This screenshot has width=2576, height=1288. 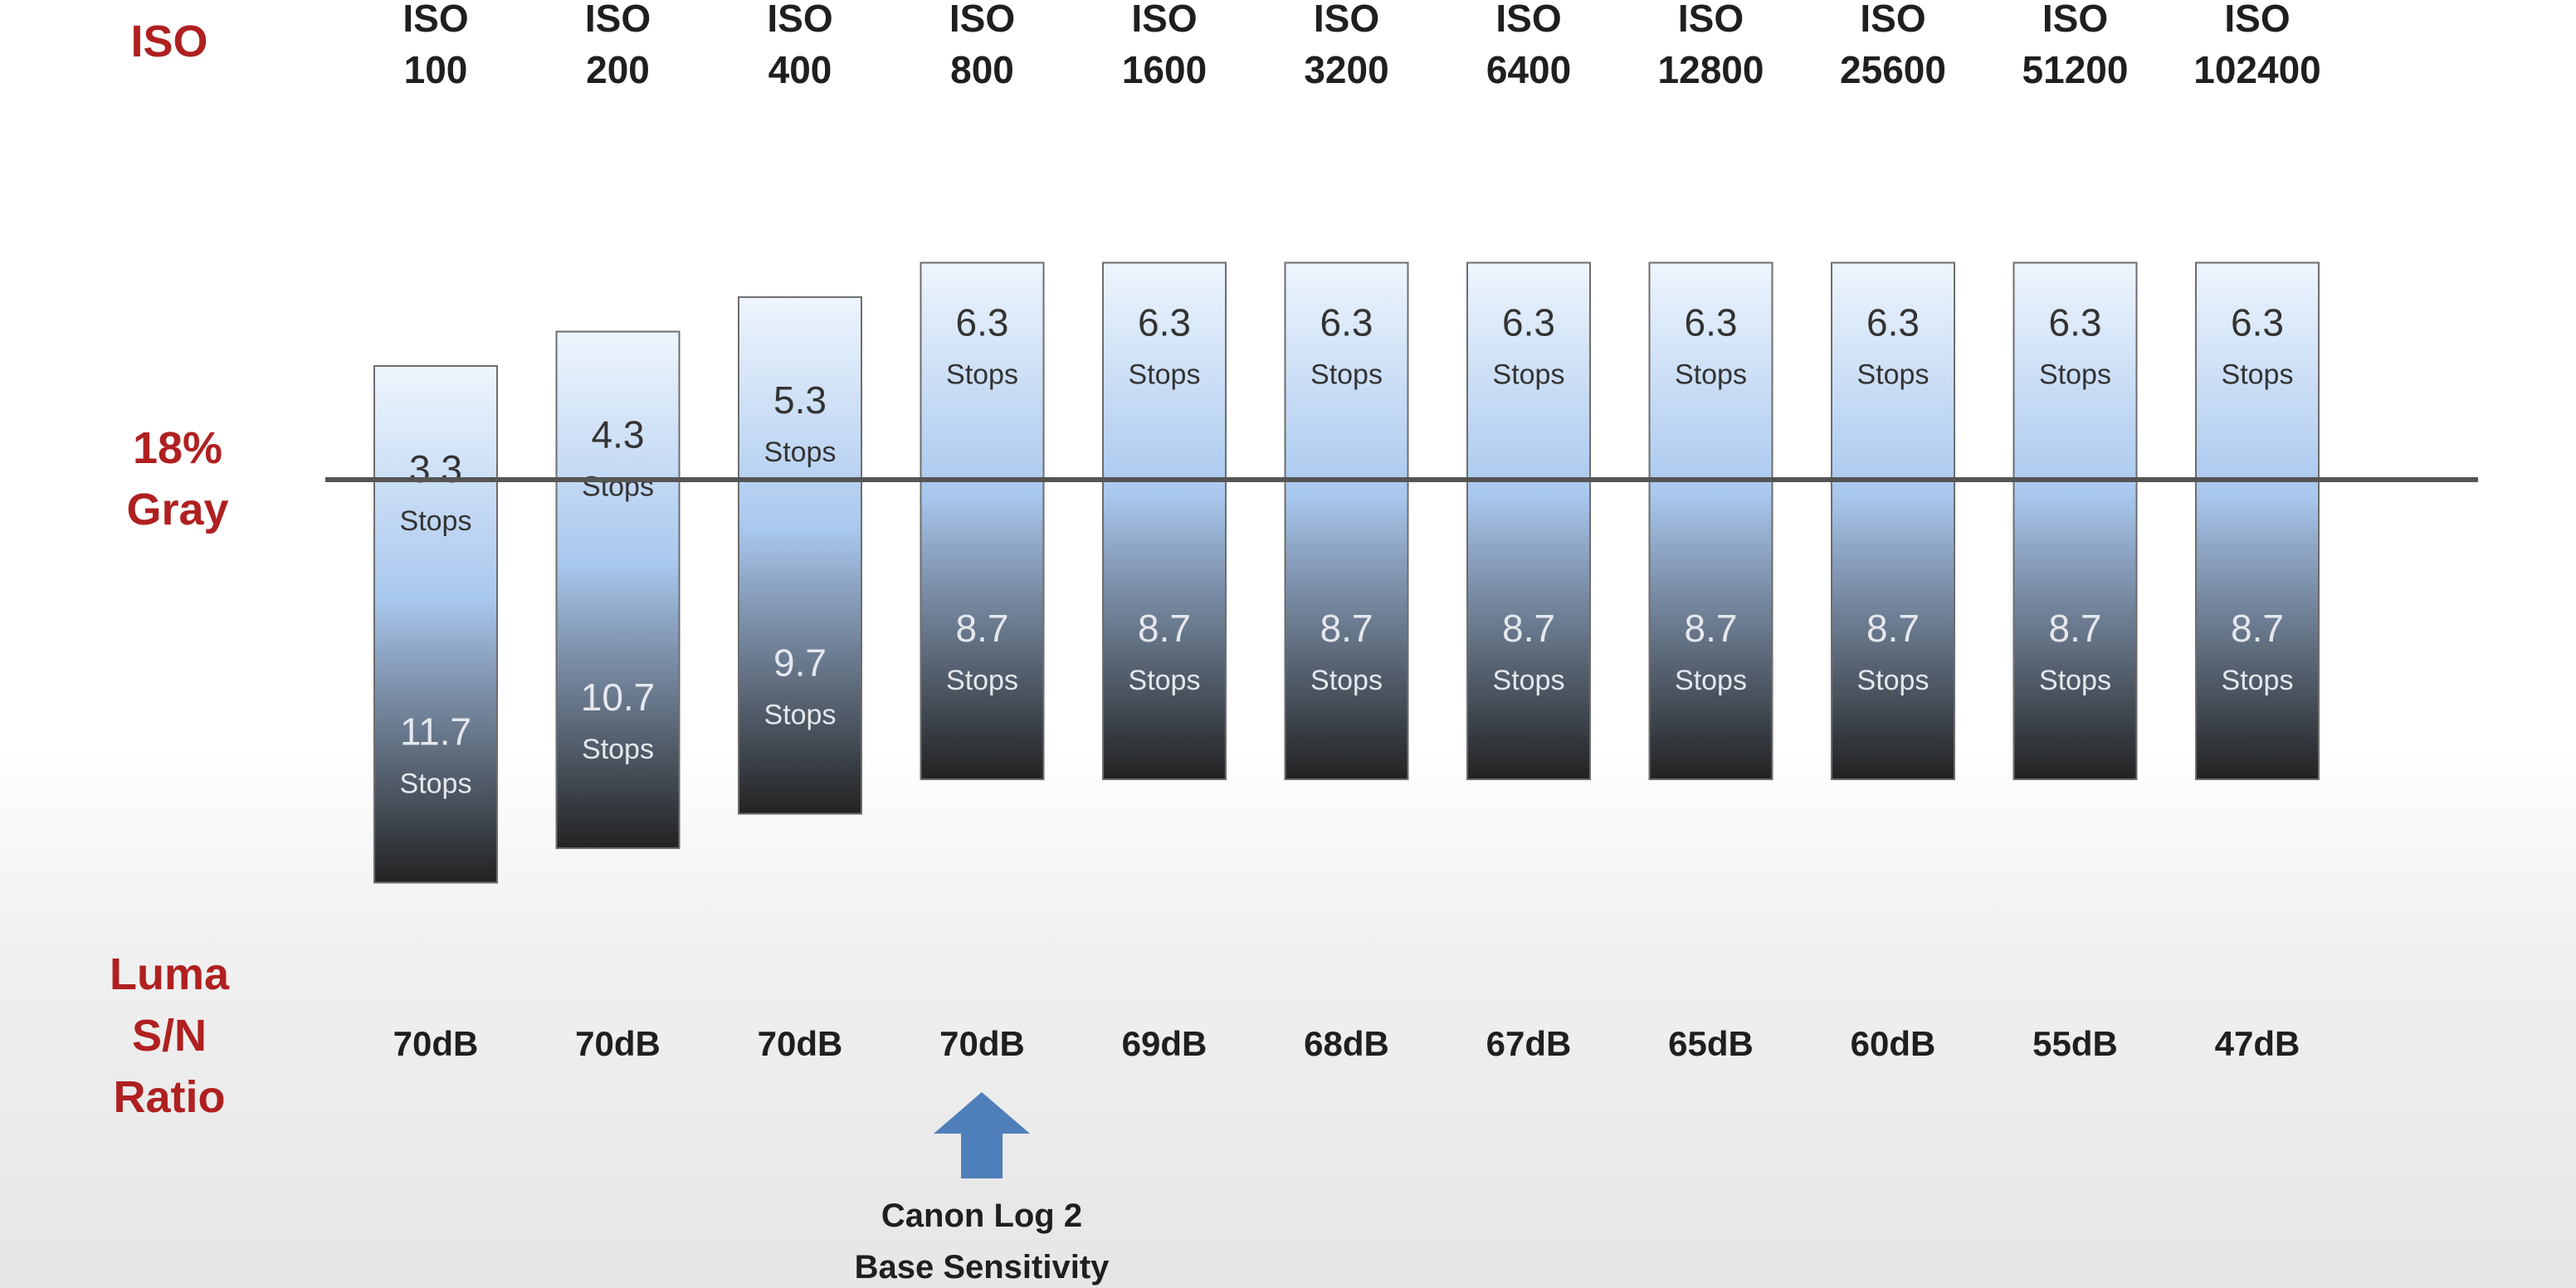 What do you see at coordinates (436, 469) in the screenshot?
I see `stops-above-gray-value: 3.3` at bounding box center [436, 469].